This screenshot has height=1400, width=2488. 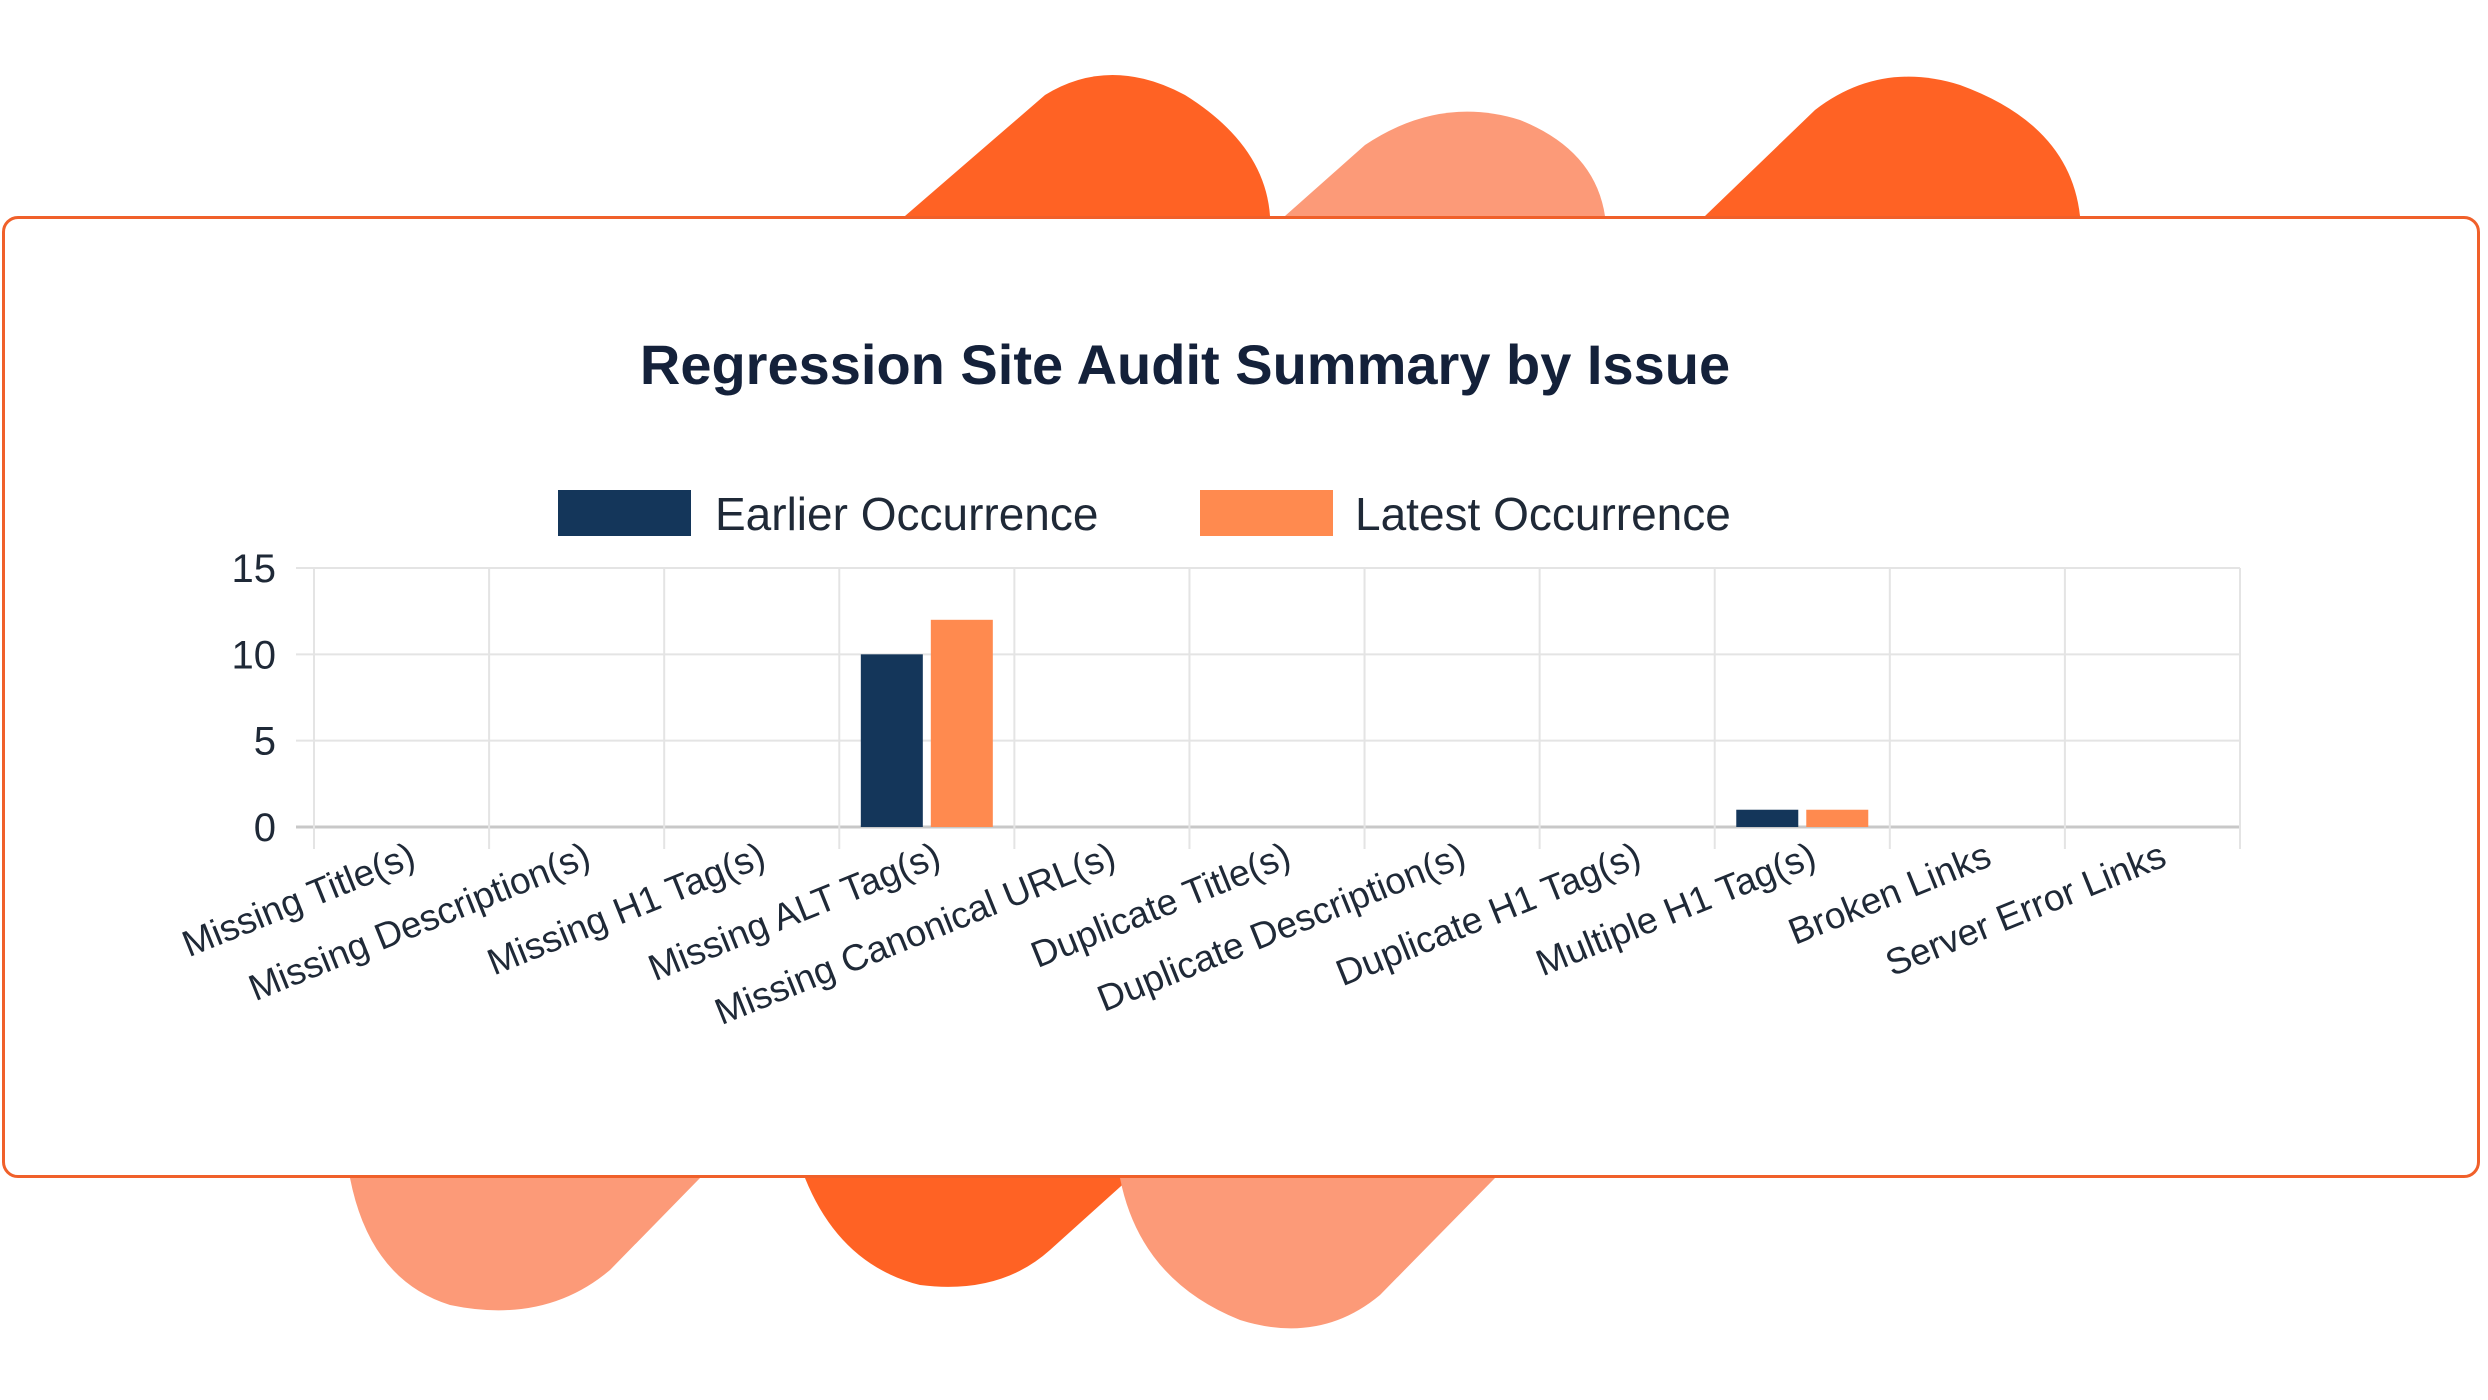 What do you see at coordinates (1087, 145) in the screenshot?
I see `decor-blob-dark-top-left` at bounding box center [1087, 145].